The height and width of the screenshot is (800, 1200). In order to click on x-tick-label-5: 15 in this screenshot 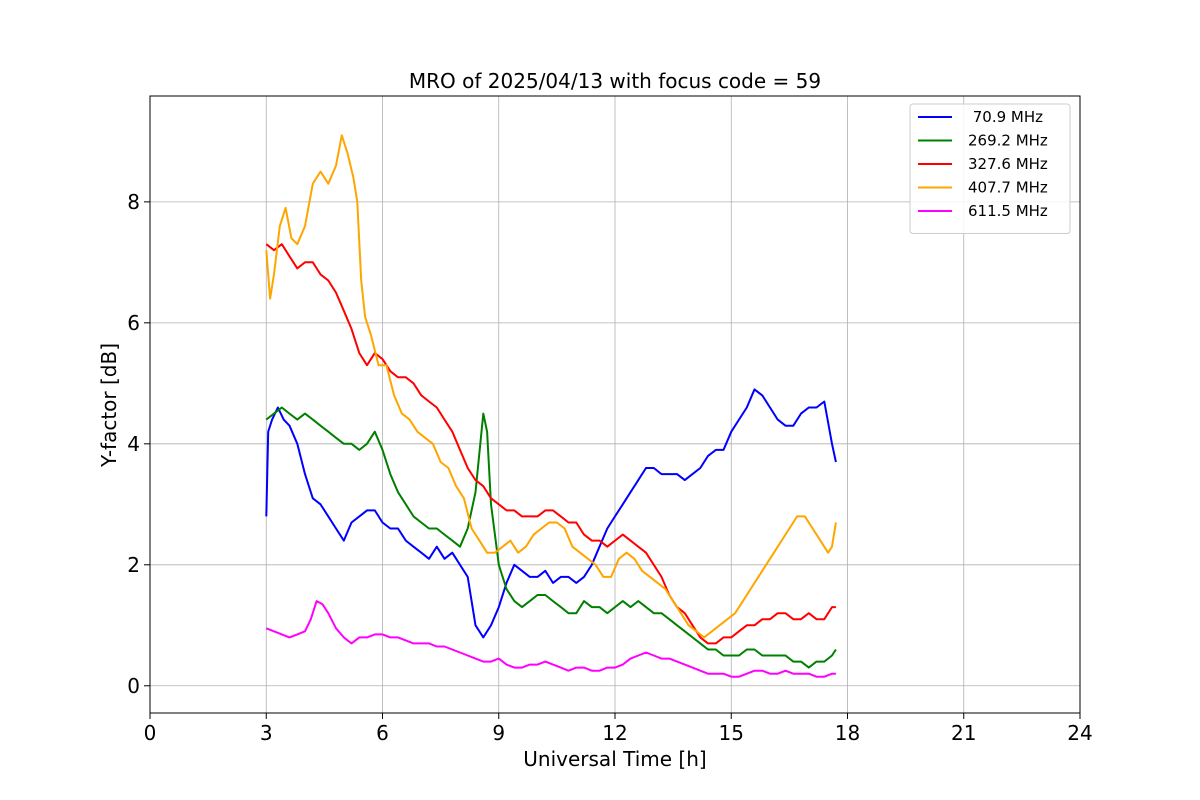, I will do `click(731, 733)`.